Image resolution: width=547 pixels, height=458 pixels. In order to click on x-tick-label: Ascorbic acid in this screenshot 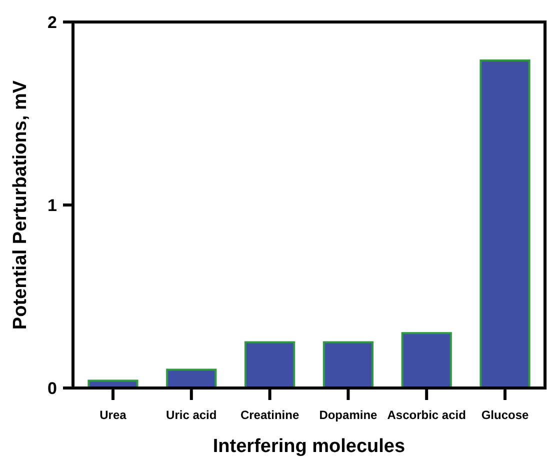, I will do `click(426, 415)`.